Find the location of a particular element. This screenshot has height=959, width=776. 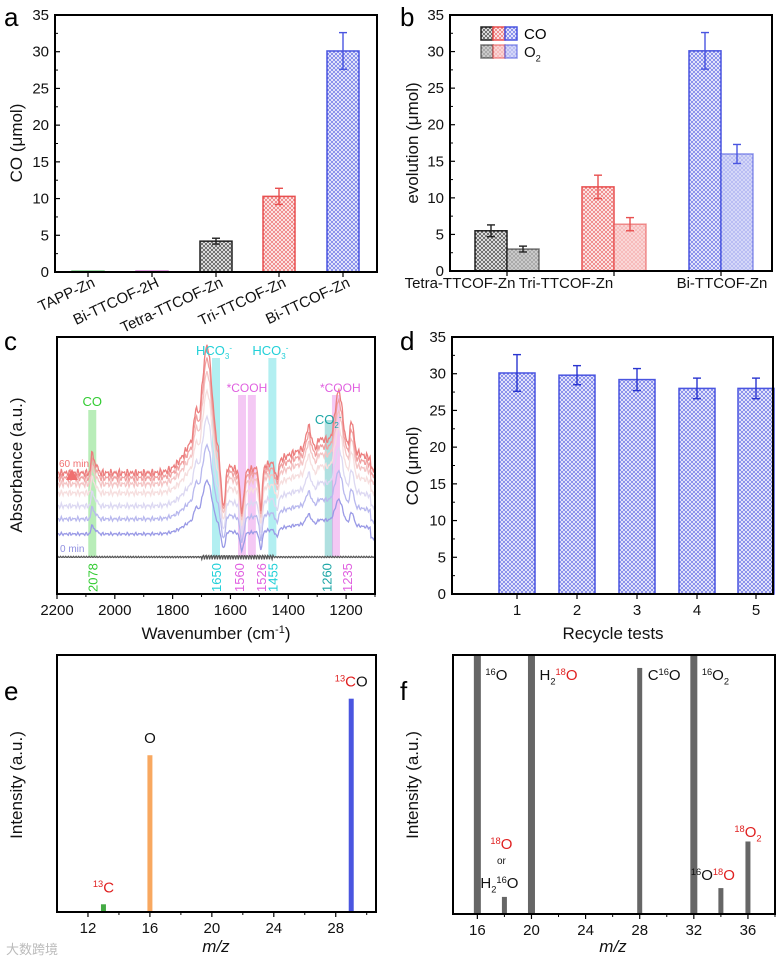

legend-label-o2: O2 is located at coordinates (532, 54).